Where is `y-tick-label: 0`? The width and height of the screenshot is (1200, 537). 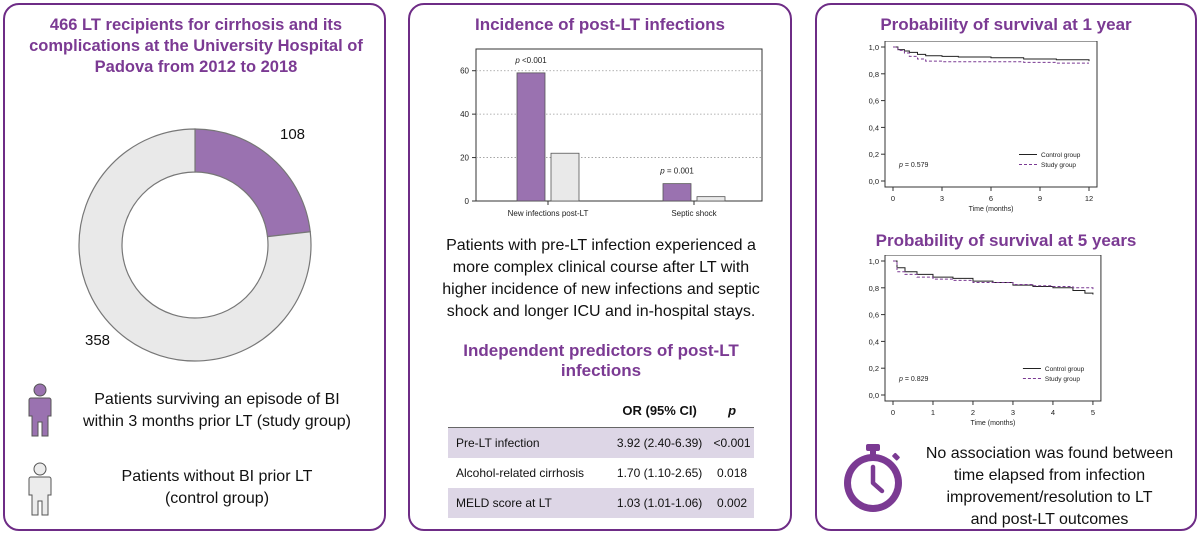
y-tick-label: 0 is located at coordinates (467, 201).